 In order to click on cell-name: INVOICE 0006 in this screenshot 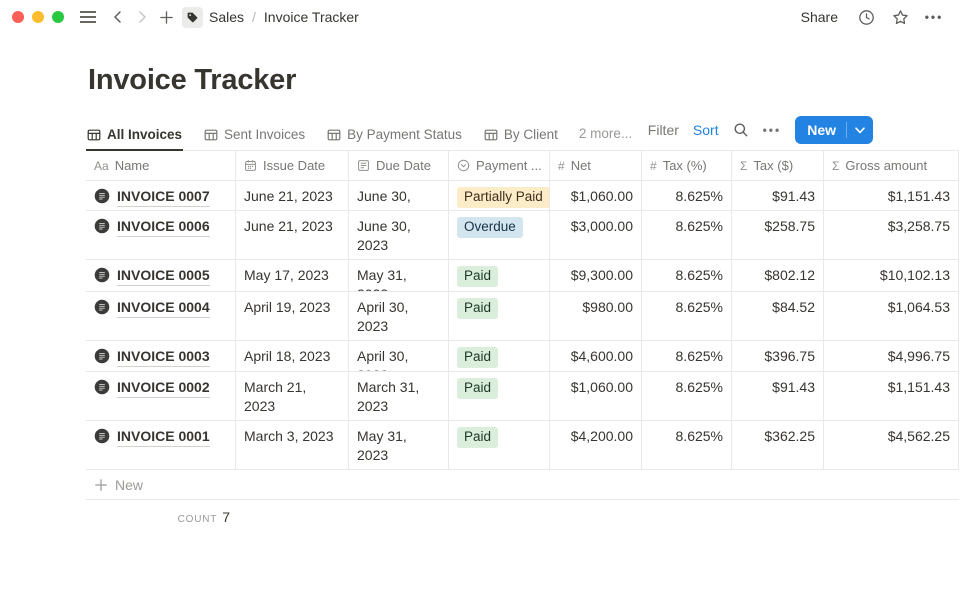, I will do `click(161, 235)`.